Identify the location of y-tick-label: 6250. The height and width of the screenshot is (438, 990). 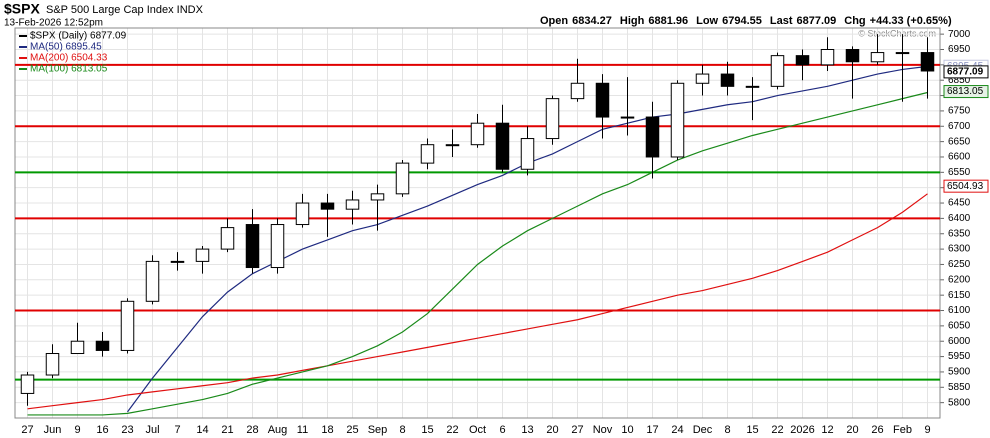
(959, 264).